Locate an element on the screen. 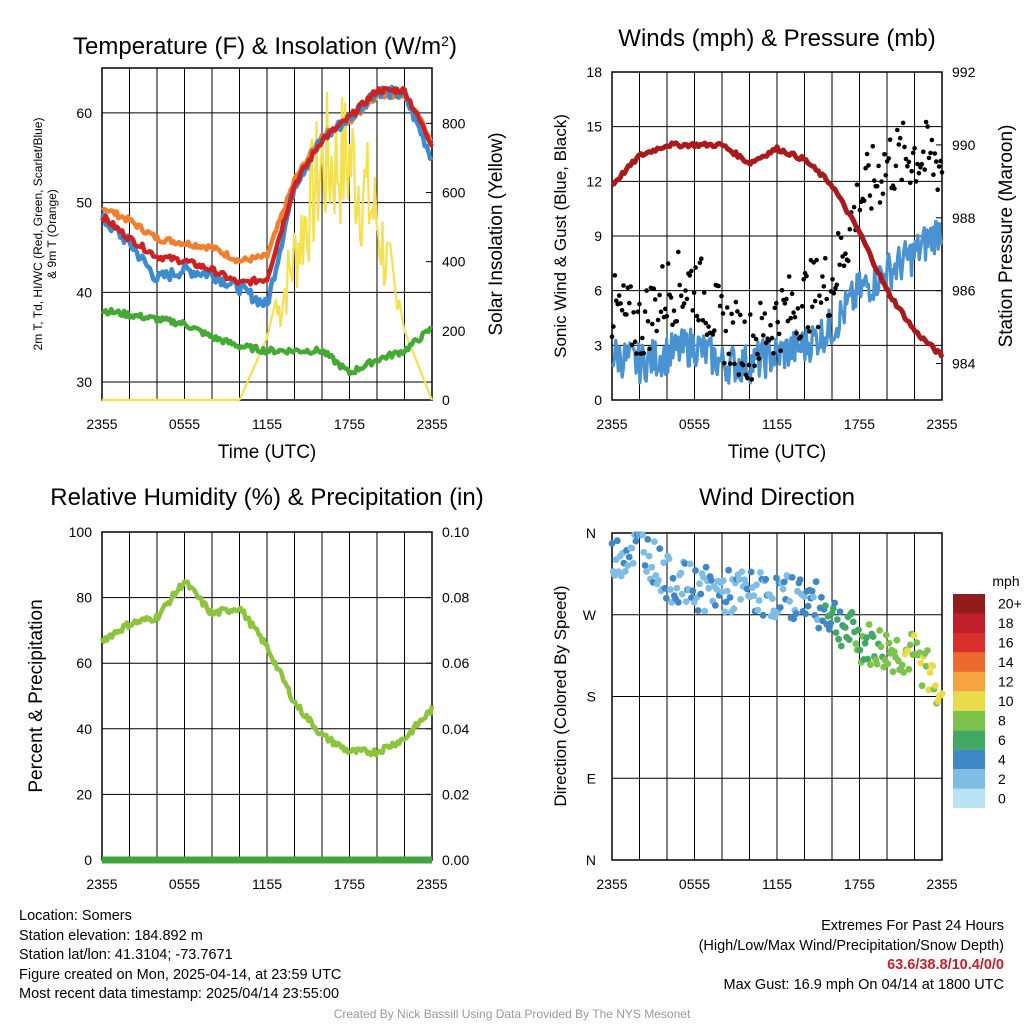 The height and width of the screenshot is (1024, 1024). colorbar-swatch is located at coordinates (969, 759).